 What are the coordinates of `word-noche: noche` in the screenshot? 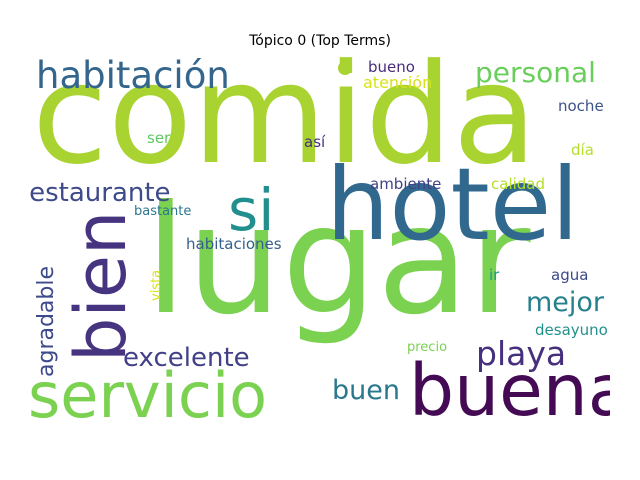 It's located at (581, 106).